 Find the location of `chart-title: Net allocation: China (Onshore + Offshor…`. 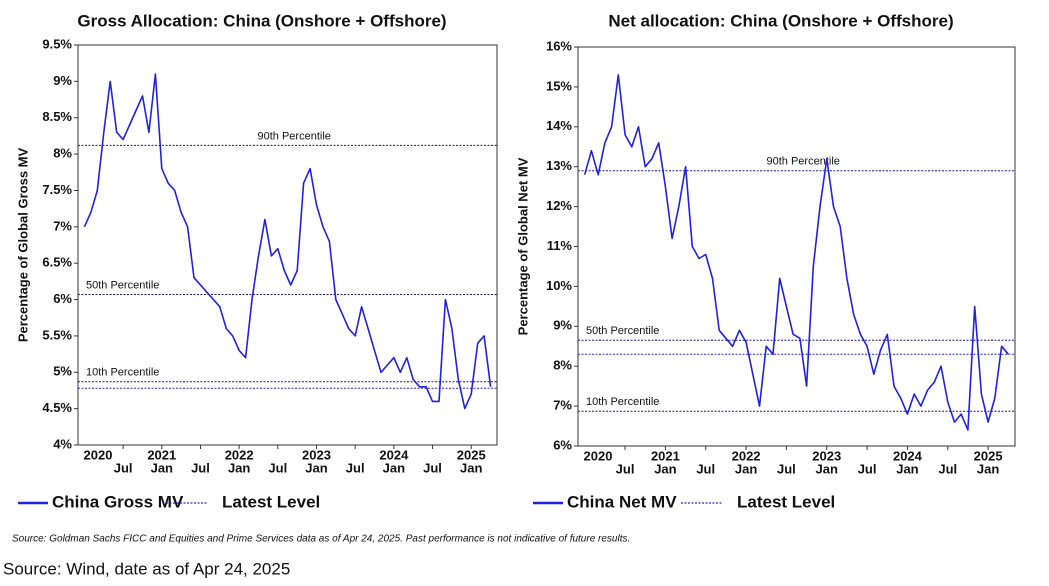

chart-title: Net allocation: China (Onshore + Offshor… is located at coordinates (780, 20).